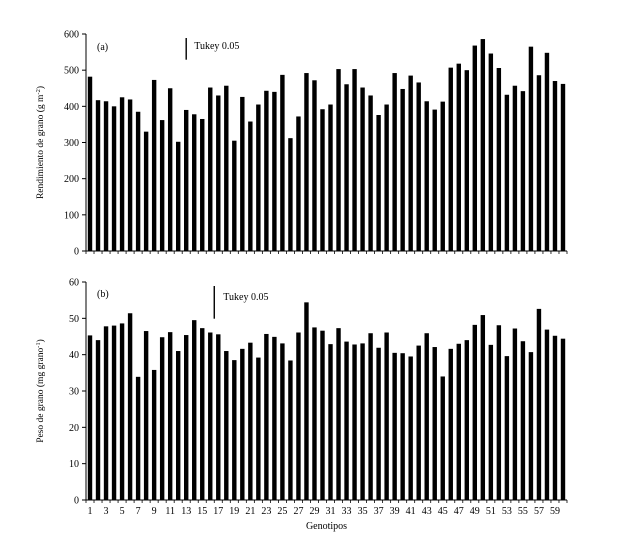  What do you see at coordinates (331, 511) in the screenshot?
I see `x-tick-label: 31` at bounding box center [331, 511].